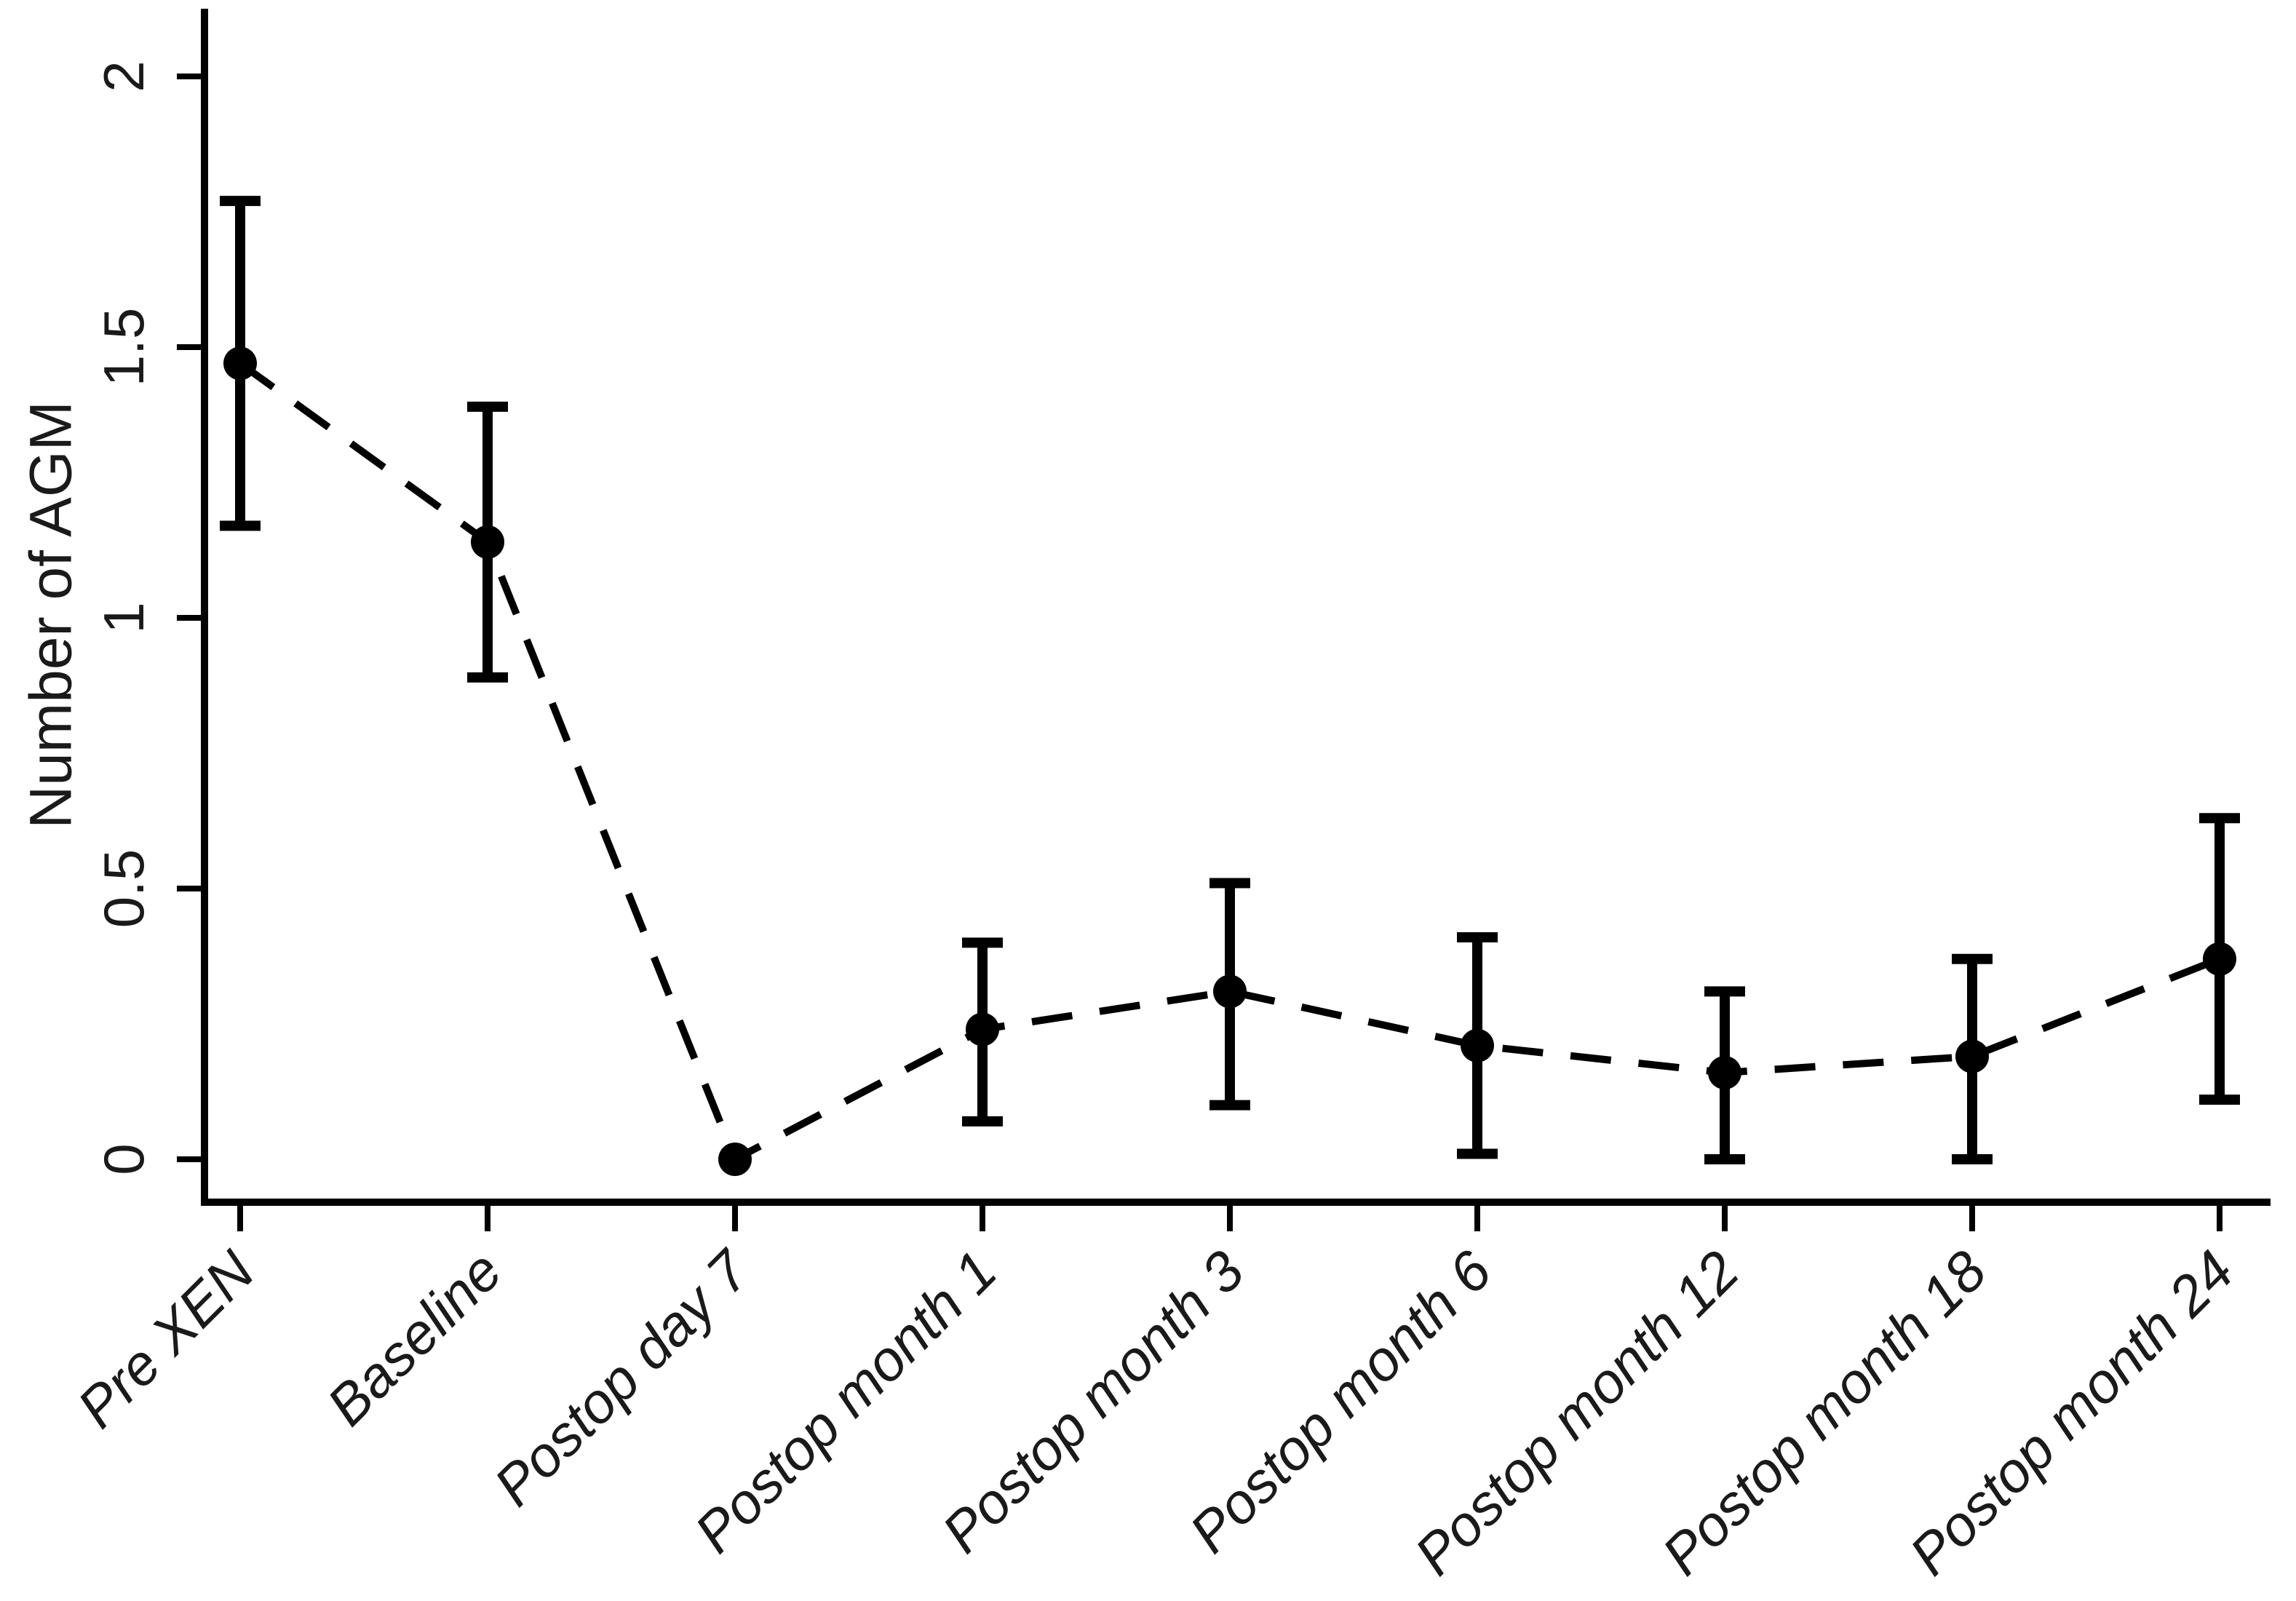 This screenshot has width=2296, height=1601. I want to click on y-tick-label: 0, so click(124, 1159).